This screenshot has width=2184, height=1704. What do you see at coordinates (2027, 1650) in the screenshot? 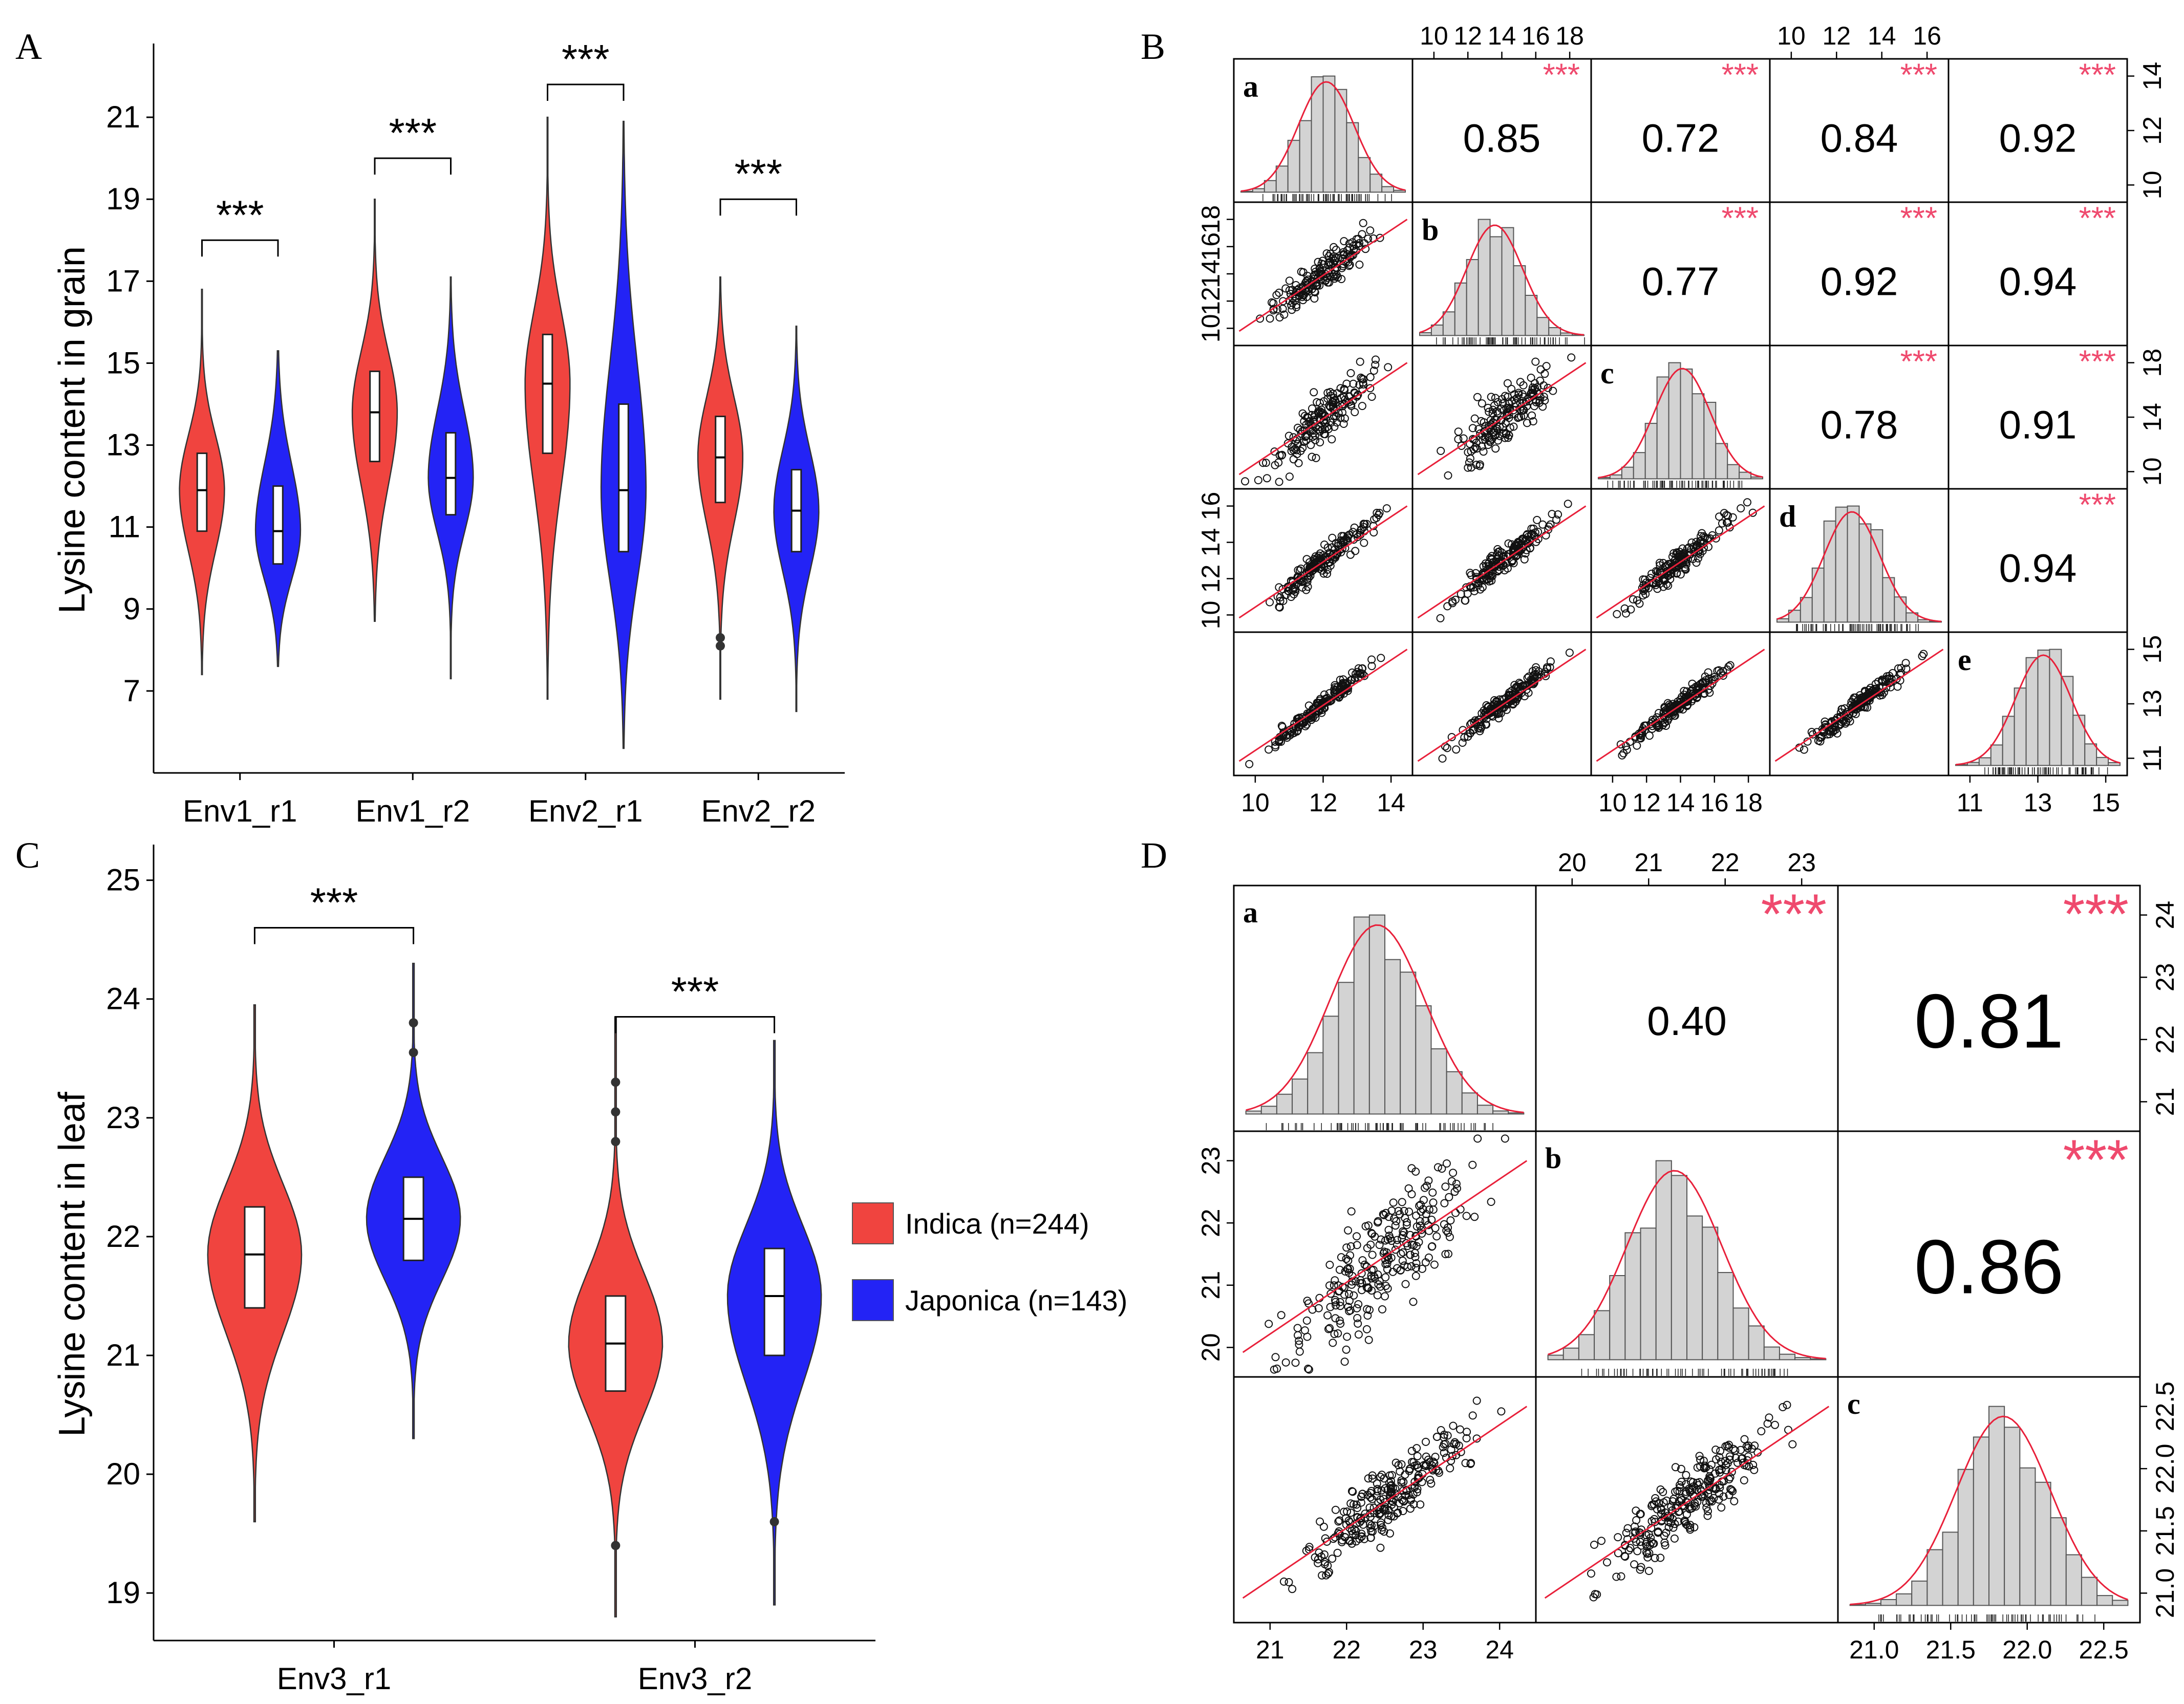
I see `axis-tick-label: 22.0` at bounding box center [2027, 1650].